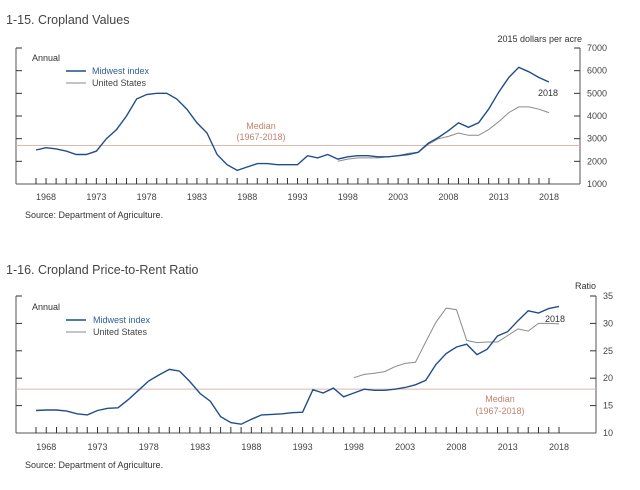 This screenshot has width=640, height=490. I want to click on y-tick-label: 20, so click(608, 378).